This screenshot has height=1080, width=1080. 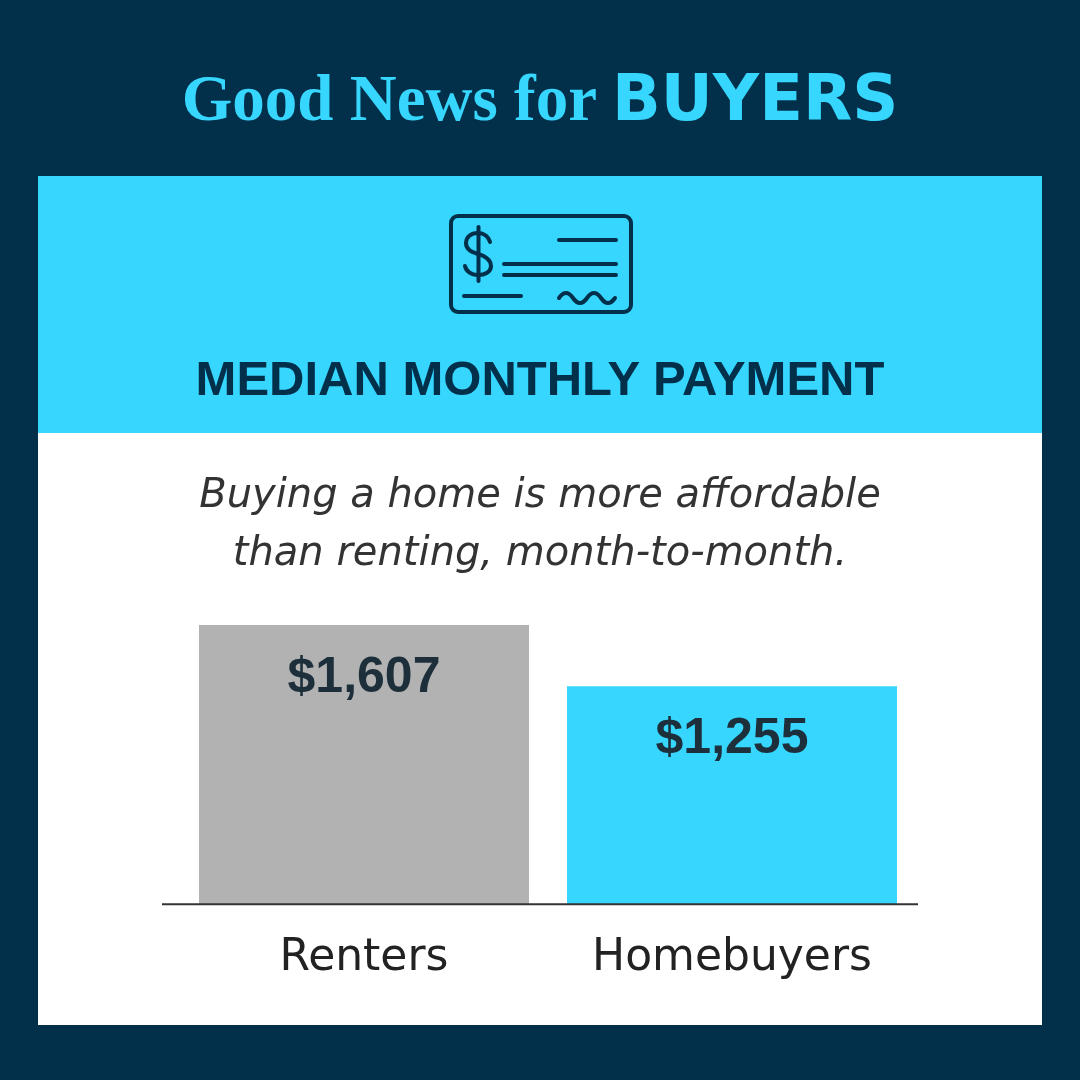 I want to click on chart-title: Good News for BUYERS, so click(x=540, y=98).